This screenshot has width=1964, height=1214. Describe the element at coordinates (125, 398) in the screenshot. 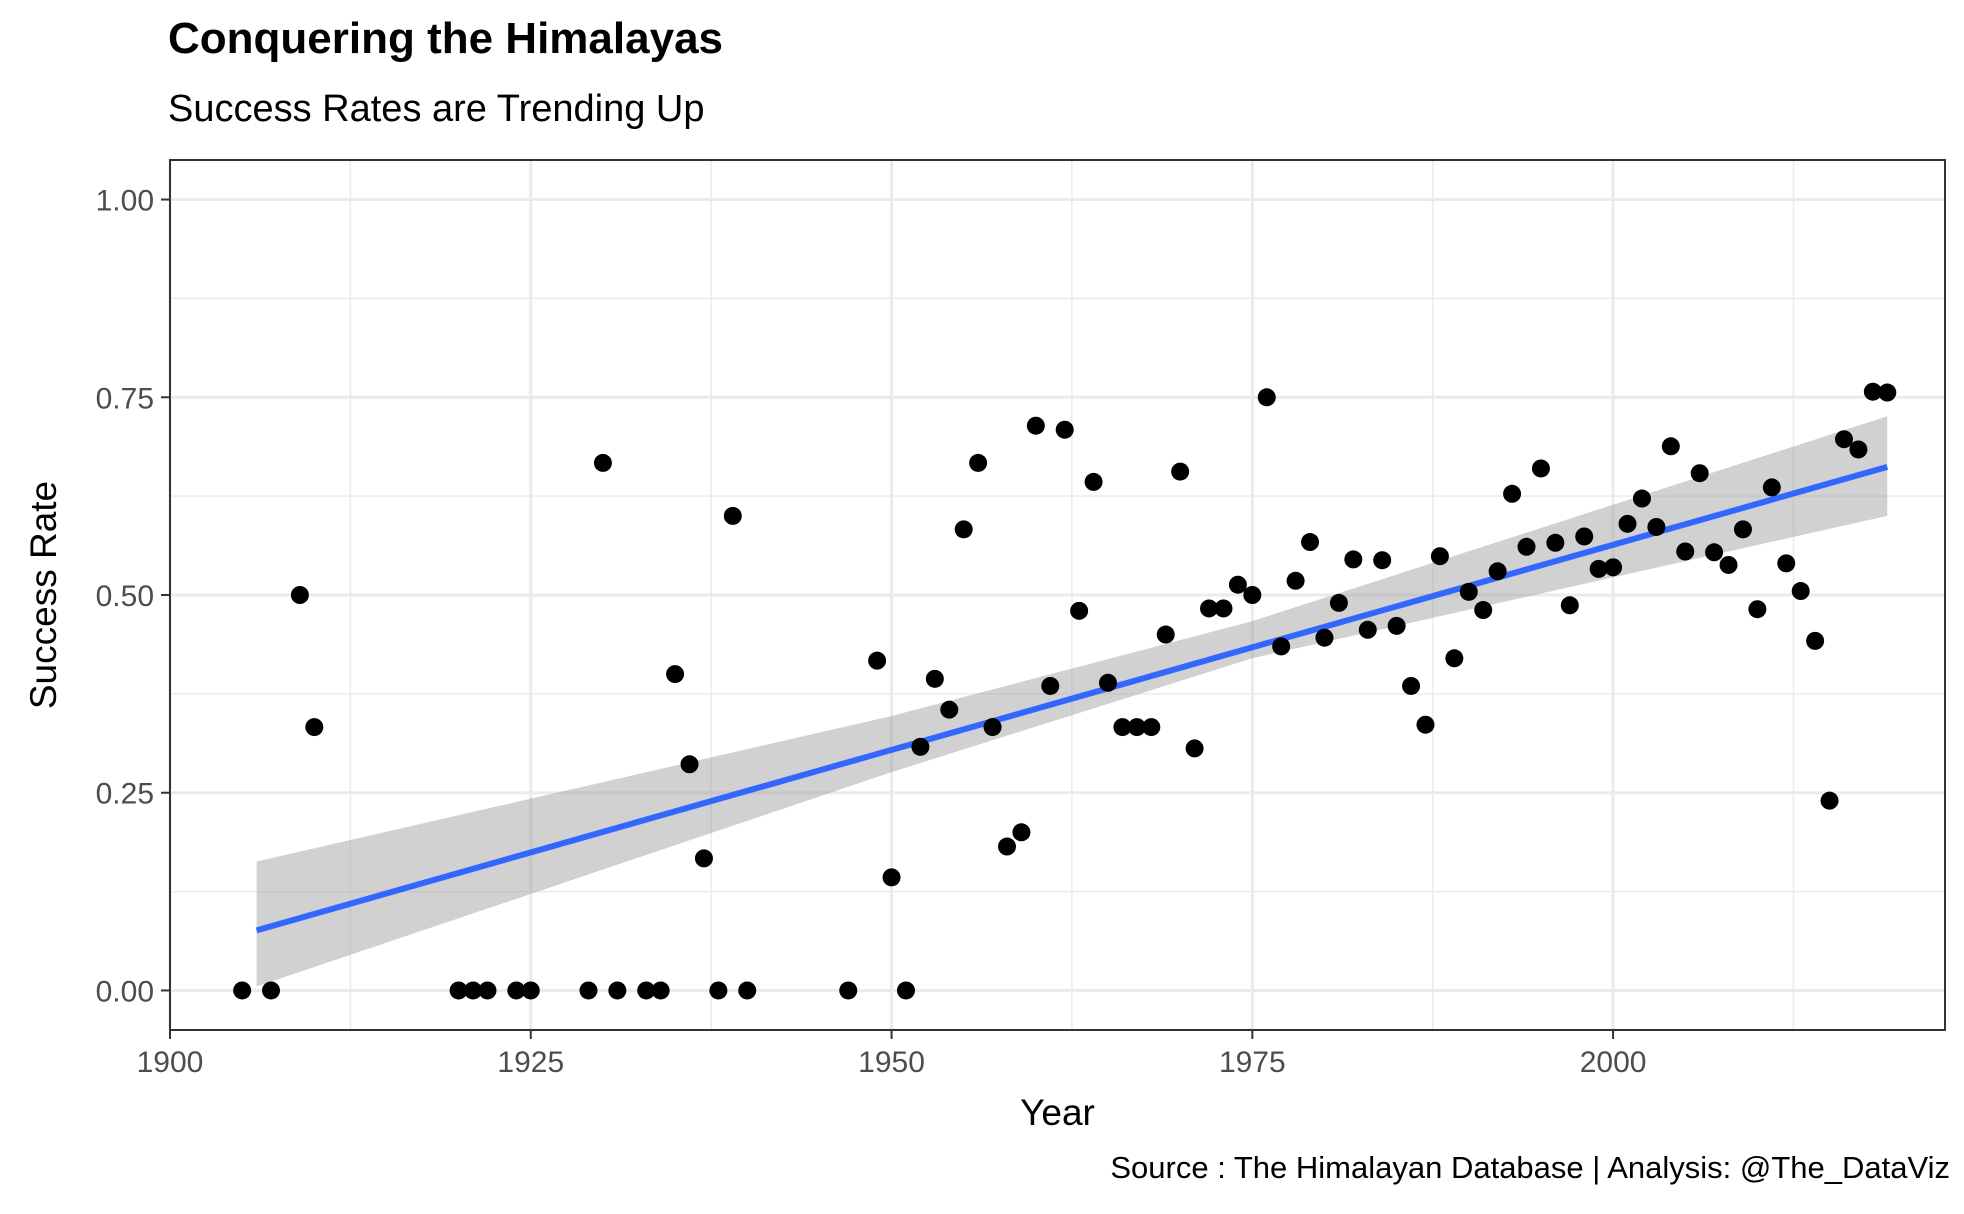

I see `y-tick-label: 0.75` at that location.